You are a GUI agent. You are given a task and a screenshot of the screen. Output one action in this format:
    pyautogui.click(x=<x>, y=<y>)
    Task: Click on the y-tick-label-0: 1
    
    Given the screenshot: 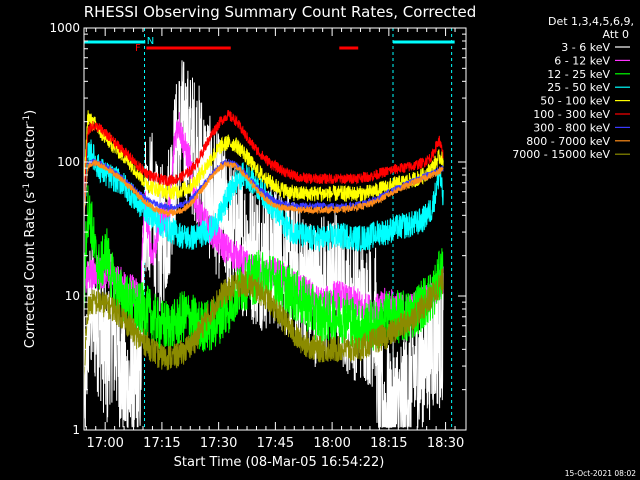 What is the action you would take?
    pyautogui.click(x=76, y=430)
    